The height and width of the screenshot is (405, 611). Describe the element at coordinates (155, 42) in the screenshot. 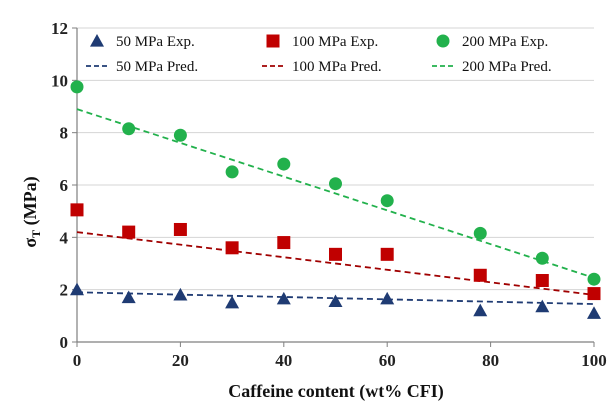

I see `legend-label-50-mpa-exp: 50 MPa Exp.` at that location.